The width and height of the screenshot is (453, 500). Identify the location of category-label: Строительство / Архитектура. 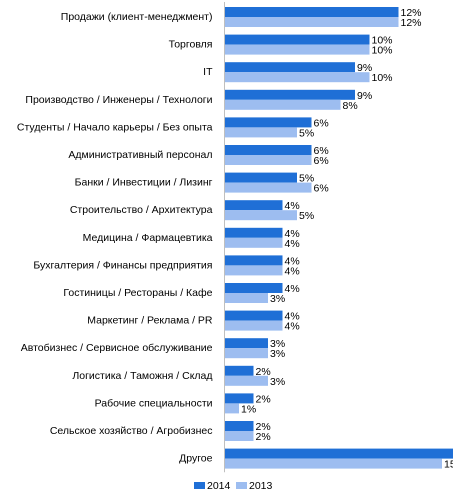
(141, 210).